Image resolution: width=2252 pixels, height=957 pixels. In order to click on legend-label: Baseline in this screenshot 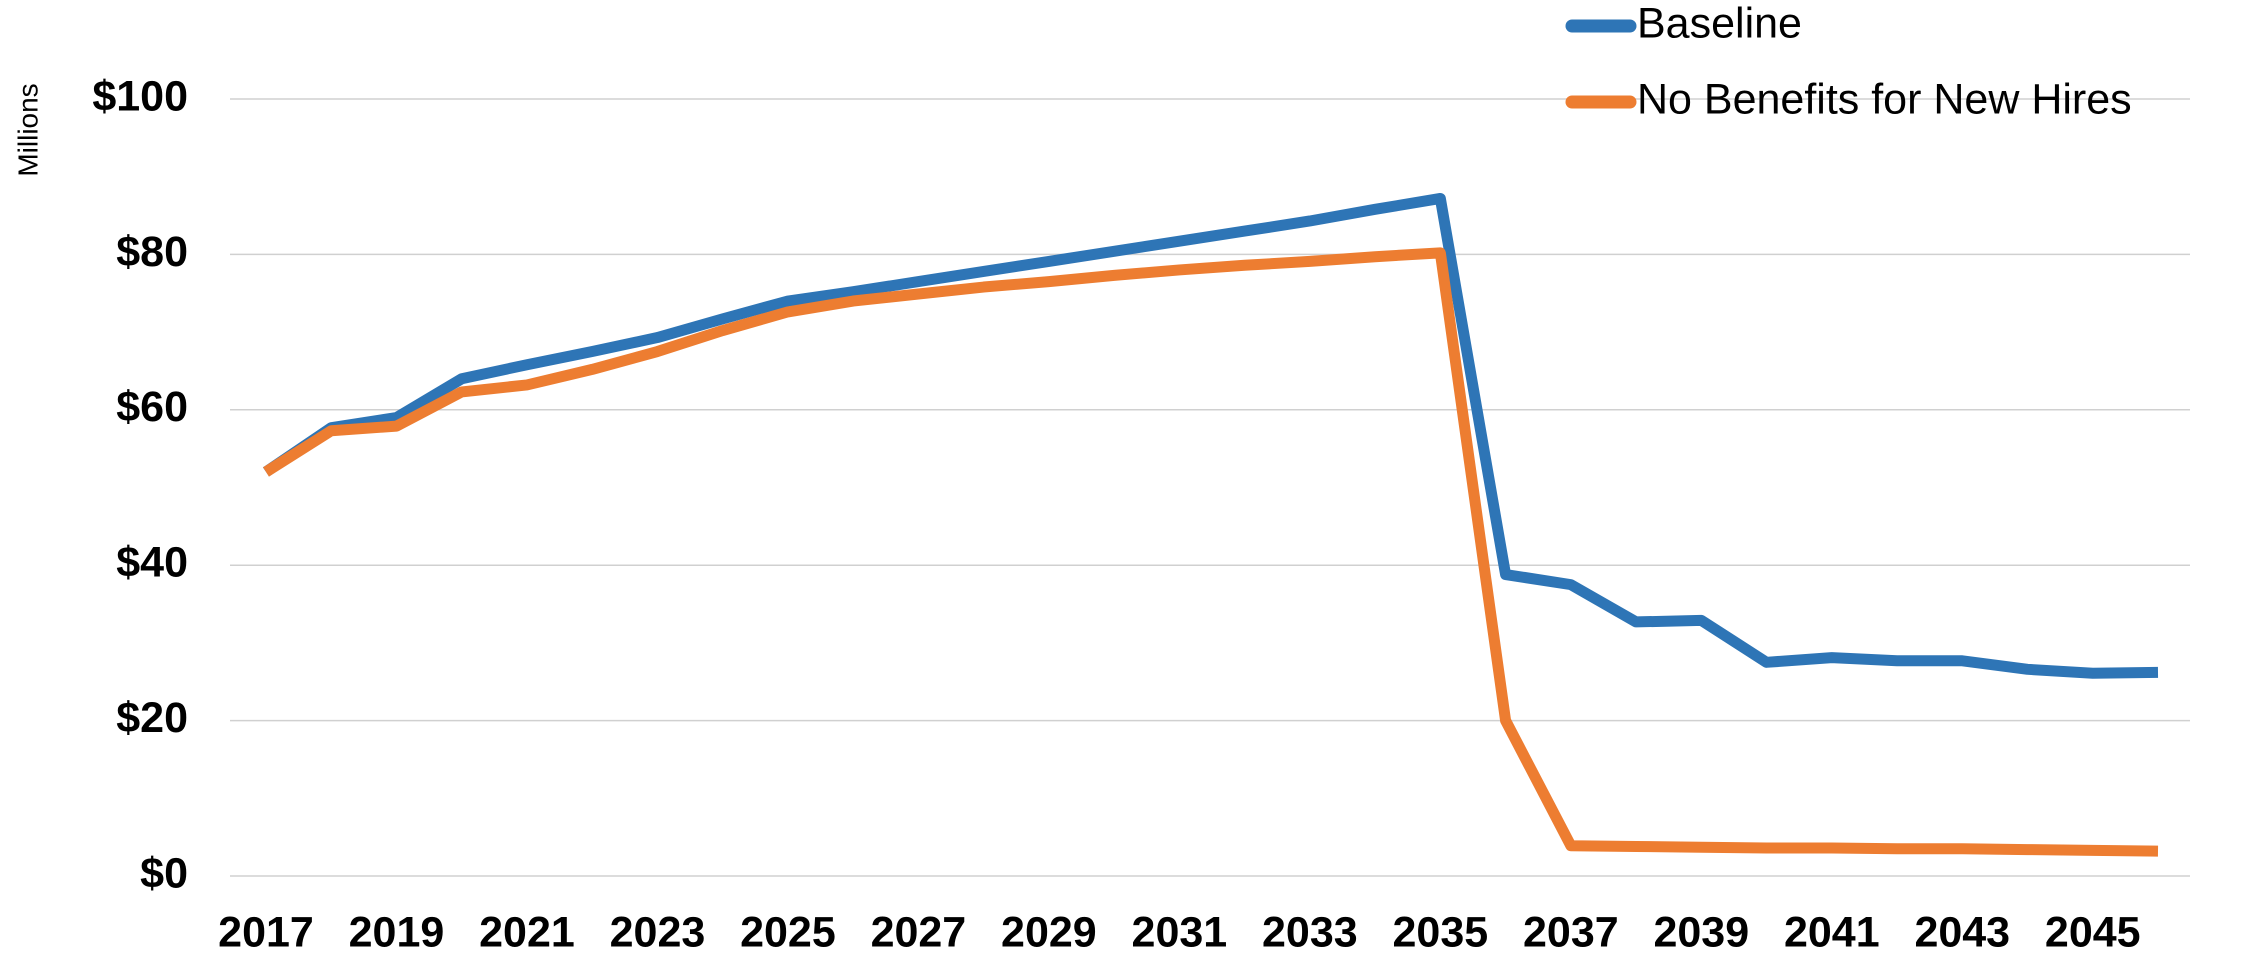, I will do `click(1719, 23)`.